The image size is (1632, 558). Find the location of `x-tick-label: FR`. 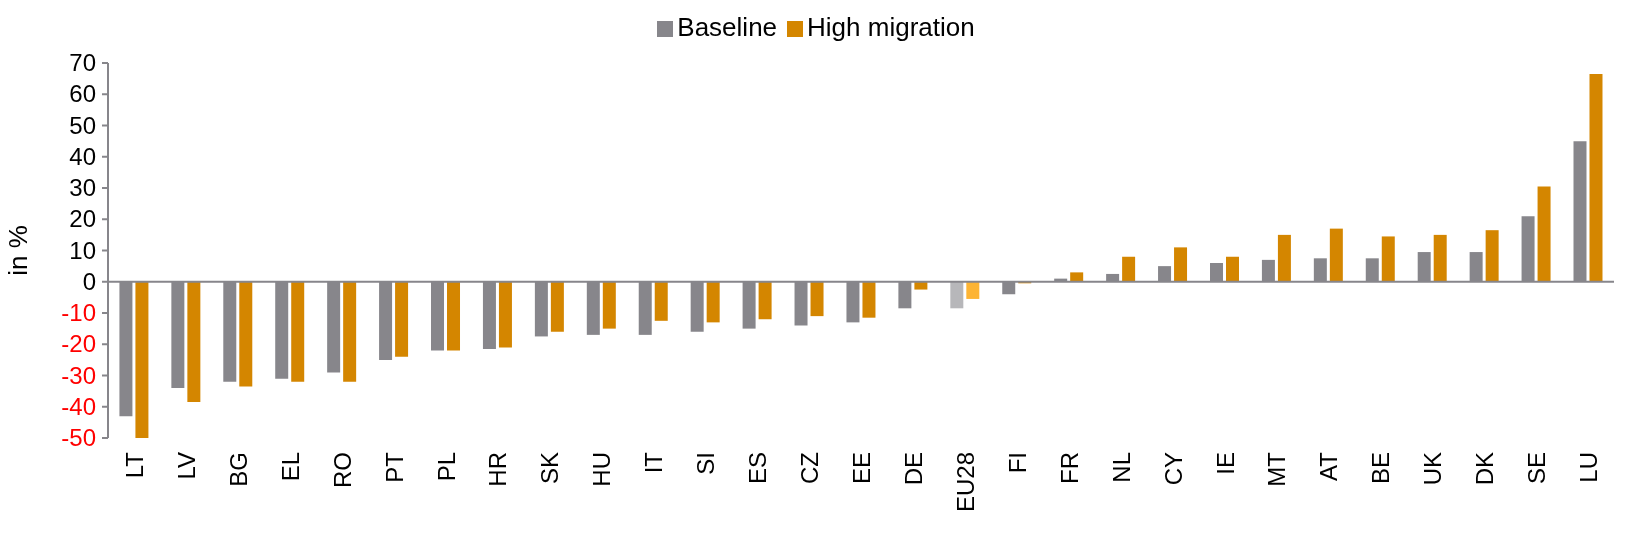

x-tick-label: FR is located at coordinates (1069, 468).